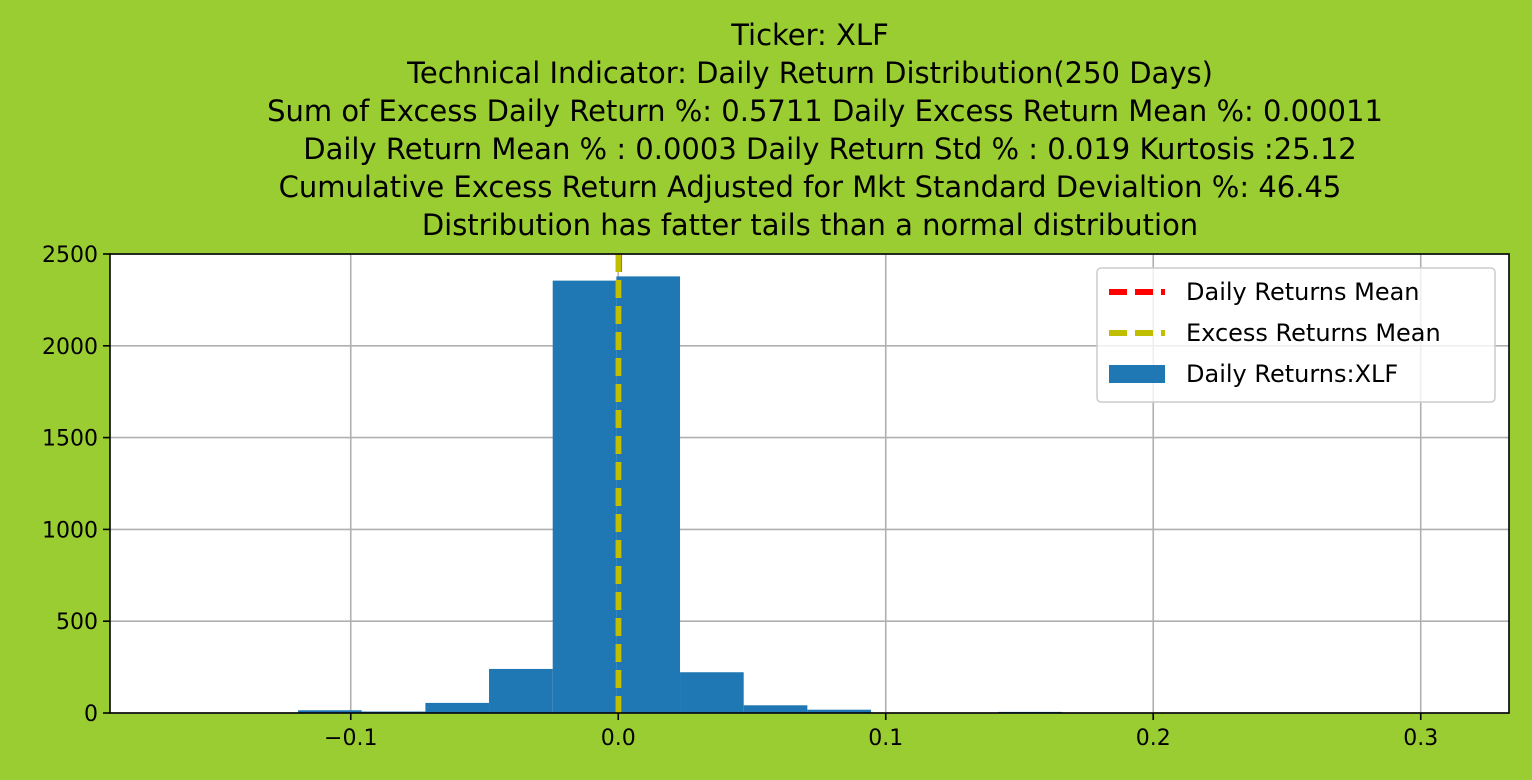  I want to click on legend-daily-mean-label: Daily Returns Mean, so click(1303, 292).